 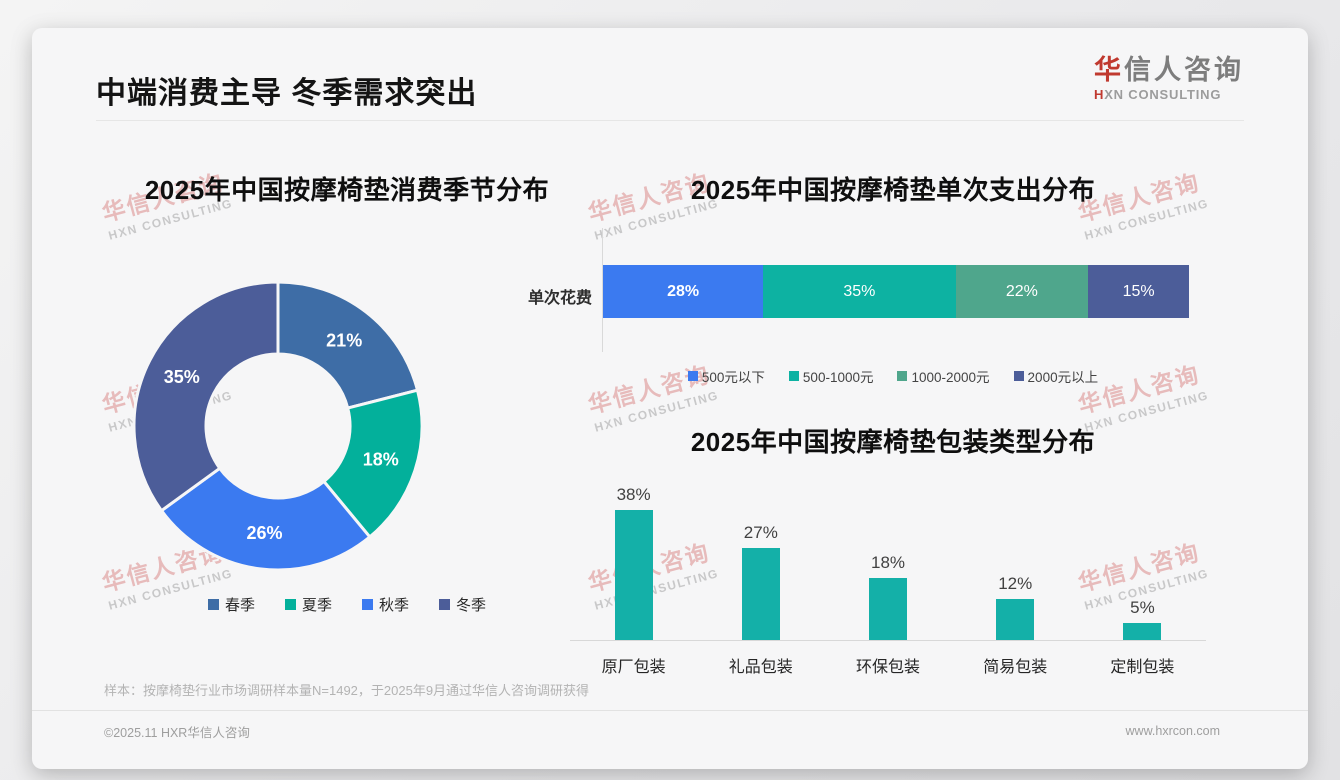 What do you see at coordinates (888, 667) in the screenshot?
I see `bar-category-label: 环保包装` at bounding box center [888, 667].